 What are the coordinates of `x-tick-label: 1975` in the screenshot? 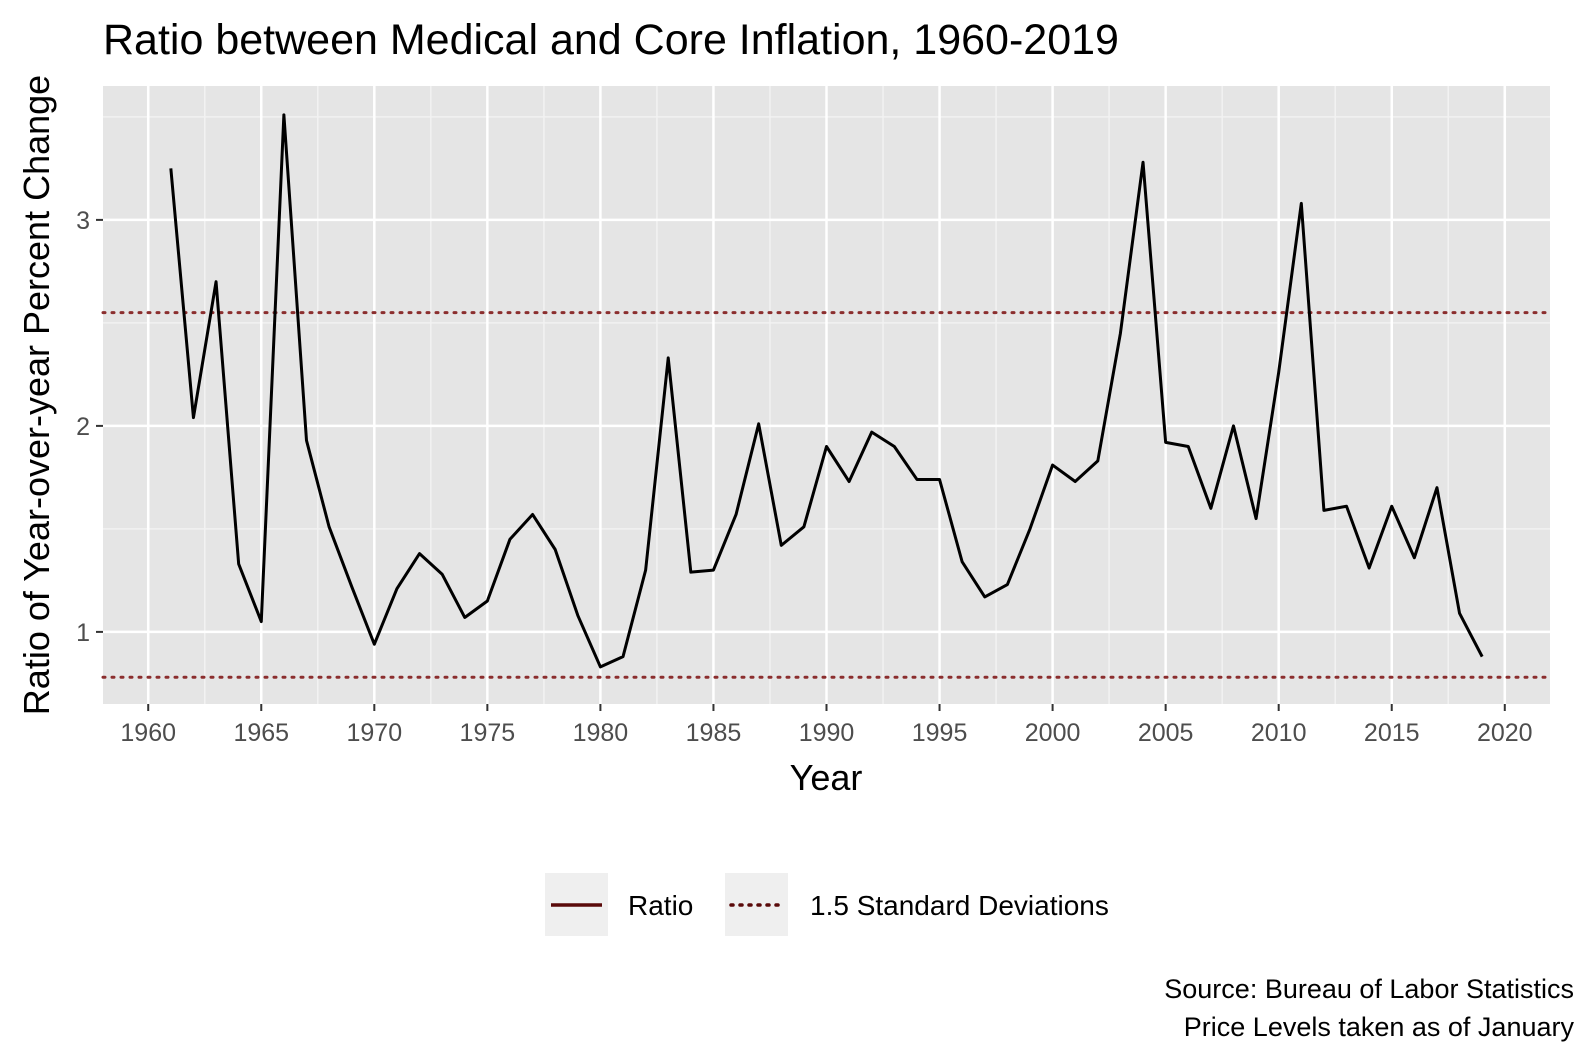 It's located at (488, 733).